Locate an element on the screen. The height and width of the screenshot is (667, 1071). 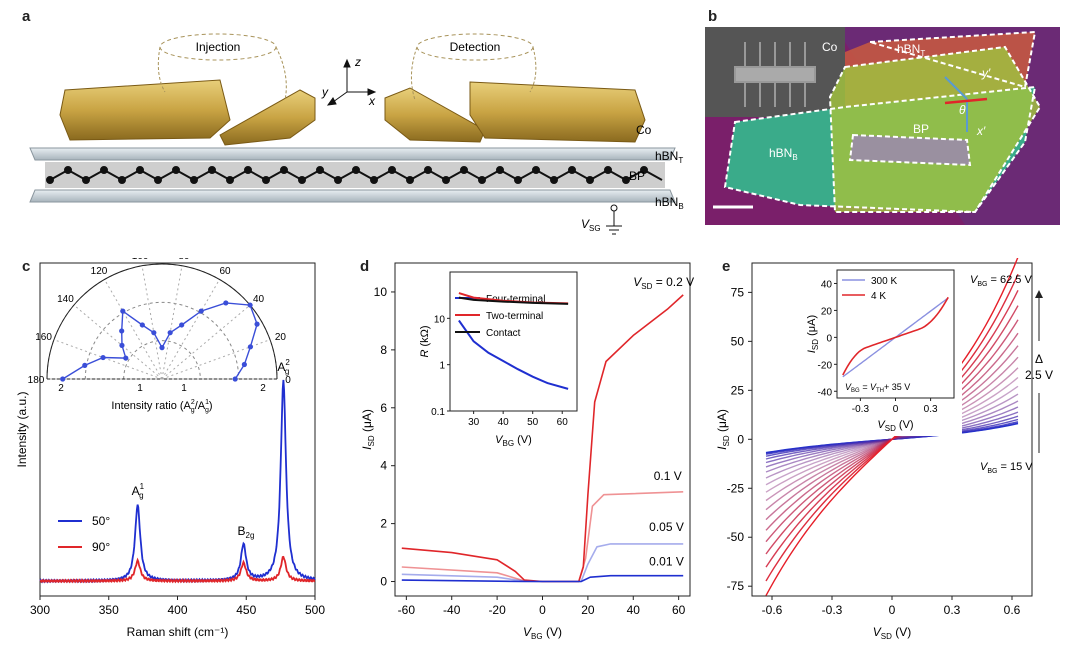
co-contact-outer-right is located at coordinates (557, 112).